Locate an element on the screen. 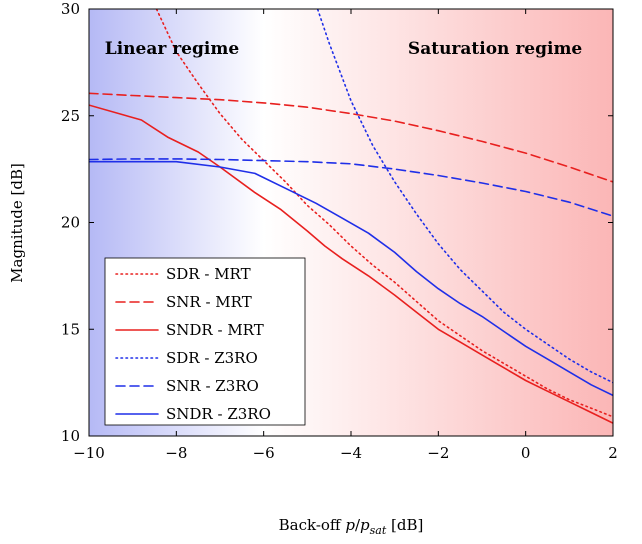 Image resolution: width=642 pixels, height=544 pixels. x-tick-label: −4 is located at coordinates (351, 453).